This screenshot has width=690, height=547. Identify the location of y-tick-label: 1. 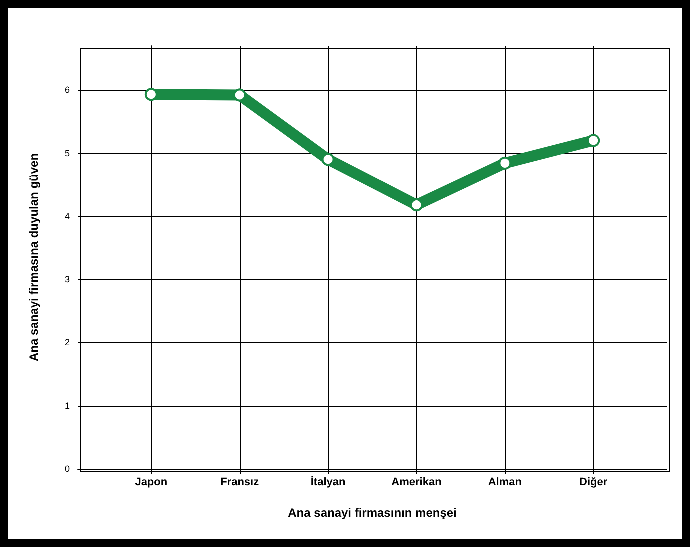
(67, 405).